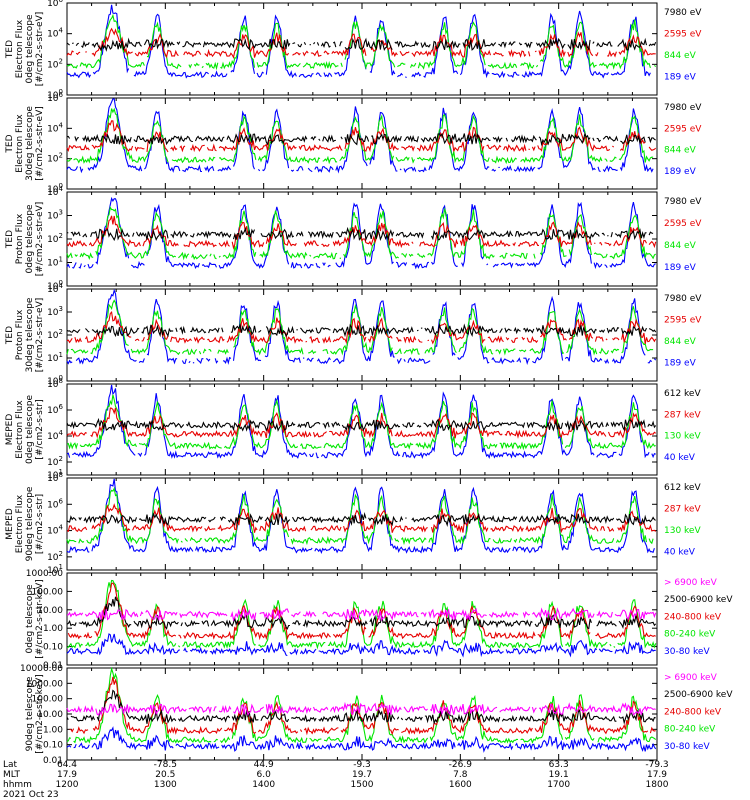 Image resolution: width=750 pixels, height=800 pixels. I want to click on y-tick-label: 10⁰, so click(55, 285).